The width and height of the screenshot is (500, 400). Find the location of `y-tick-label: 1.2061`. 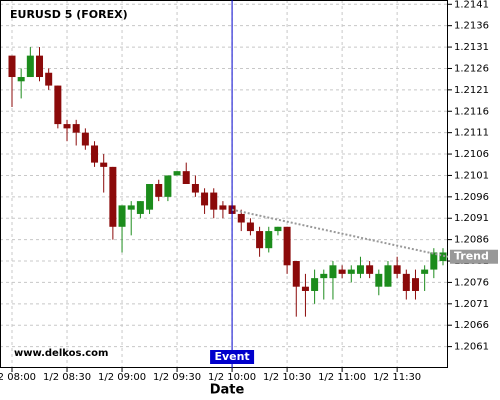

y-tick-label: 1.2061 is located at coordinates (471, 347).